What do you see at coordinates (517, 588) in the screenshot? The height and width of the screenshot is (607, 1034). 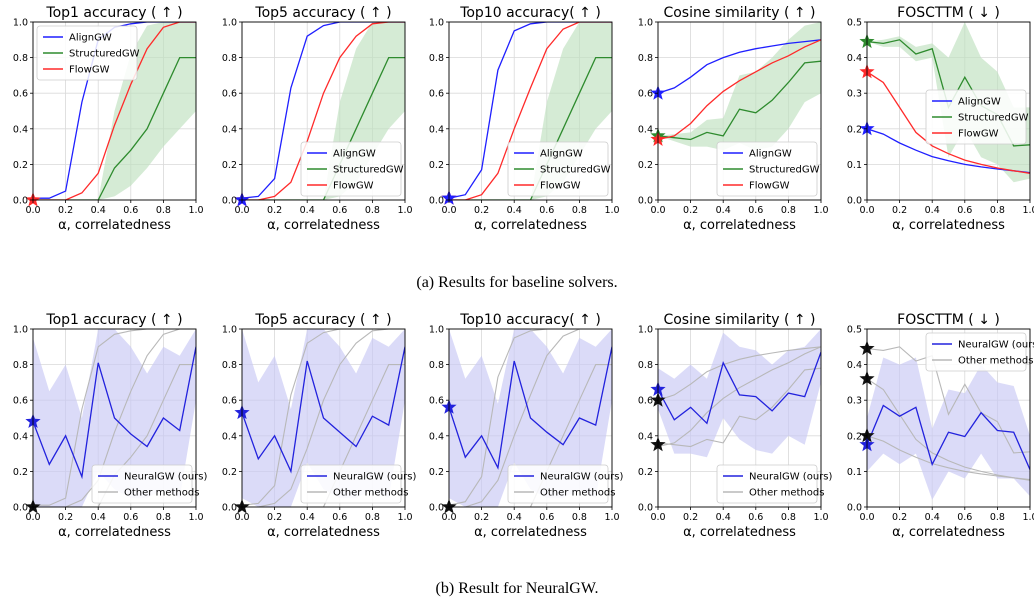 I see `caption-b: (b) Result for NeuralGW.` at bounding box center [517, 588].